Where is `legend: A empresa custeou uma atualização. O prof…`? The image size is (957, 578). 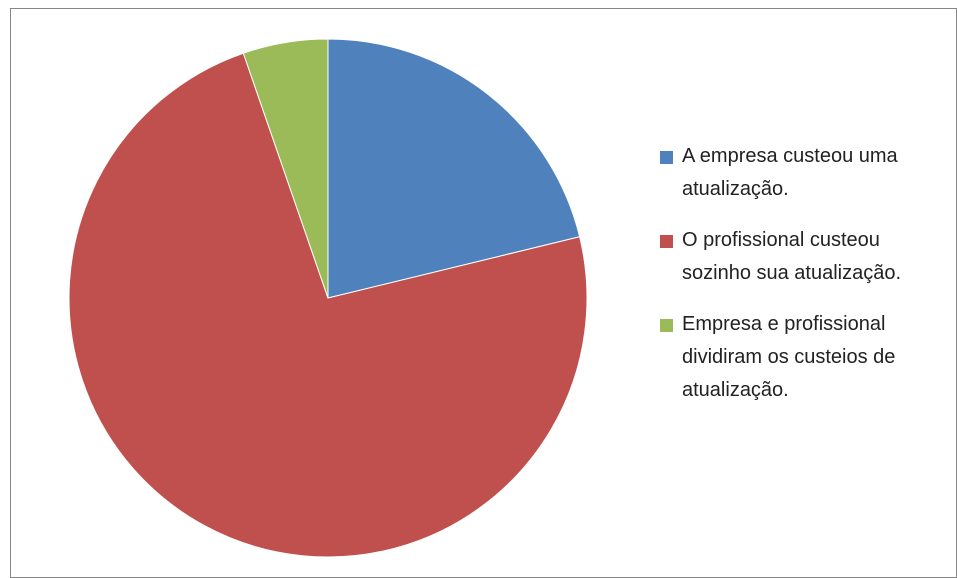 legend: A empresa custeou uma atualização. O prof… is located at coordinates (805, 282).